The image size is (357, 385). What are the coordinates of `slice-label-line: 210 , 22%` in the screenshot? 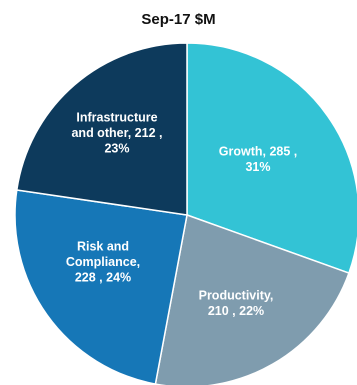 It's located at (236, 311).